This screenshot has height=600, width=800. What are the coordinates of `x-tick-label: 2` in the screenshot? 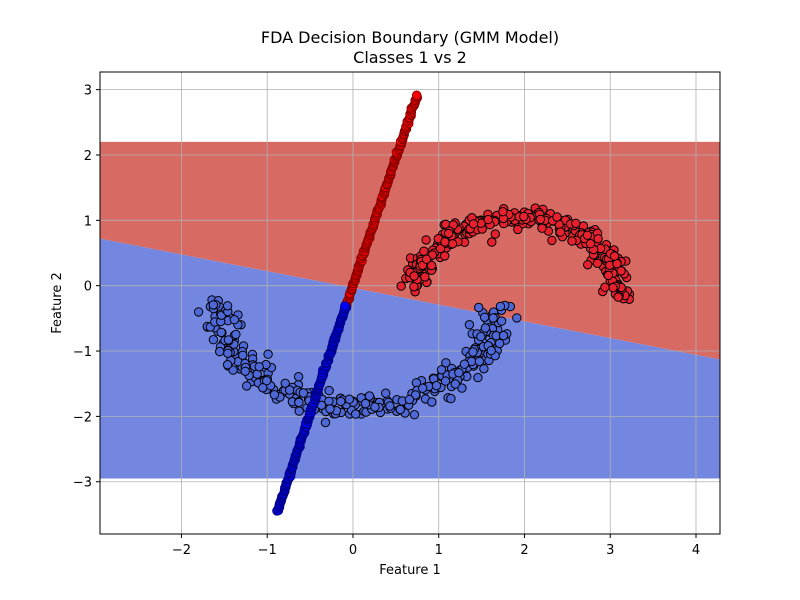 It's located at (524, 550).